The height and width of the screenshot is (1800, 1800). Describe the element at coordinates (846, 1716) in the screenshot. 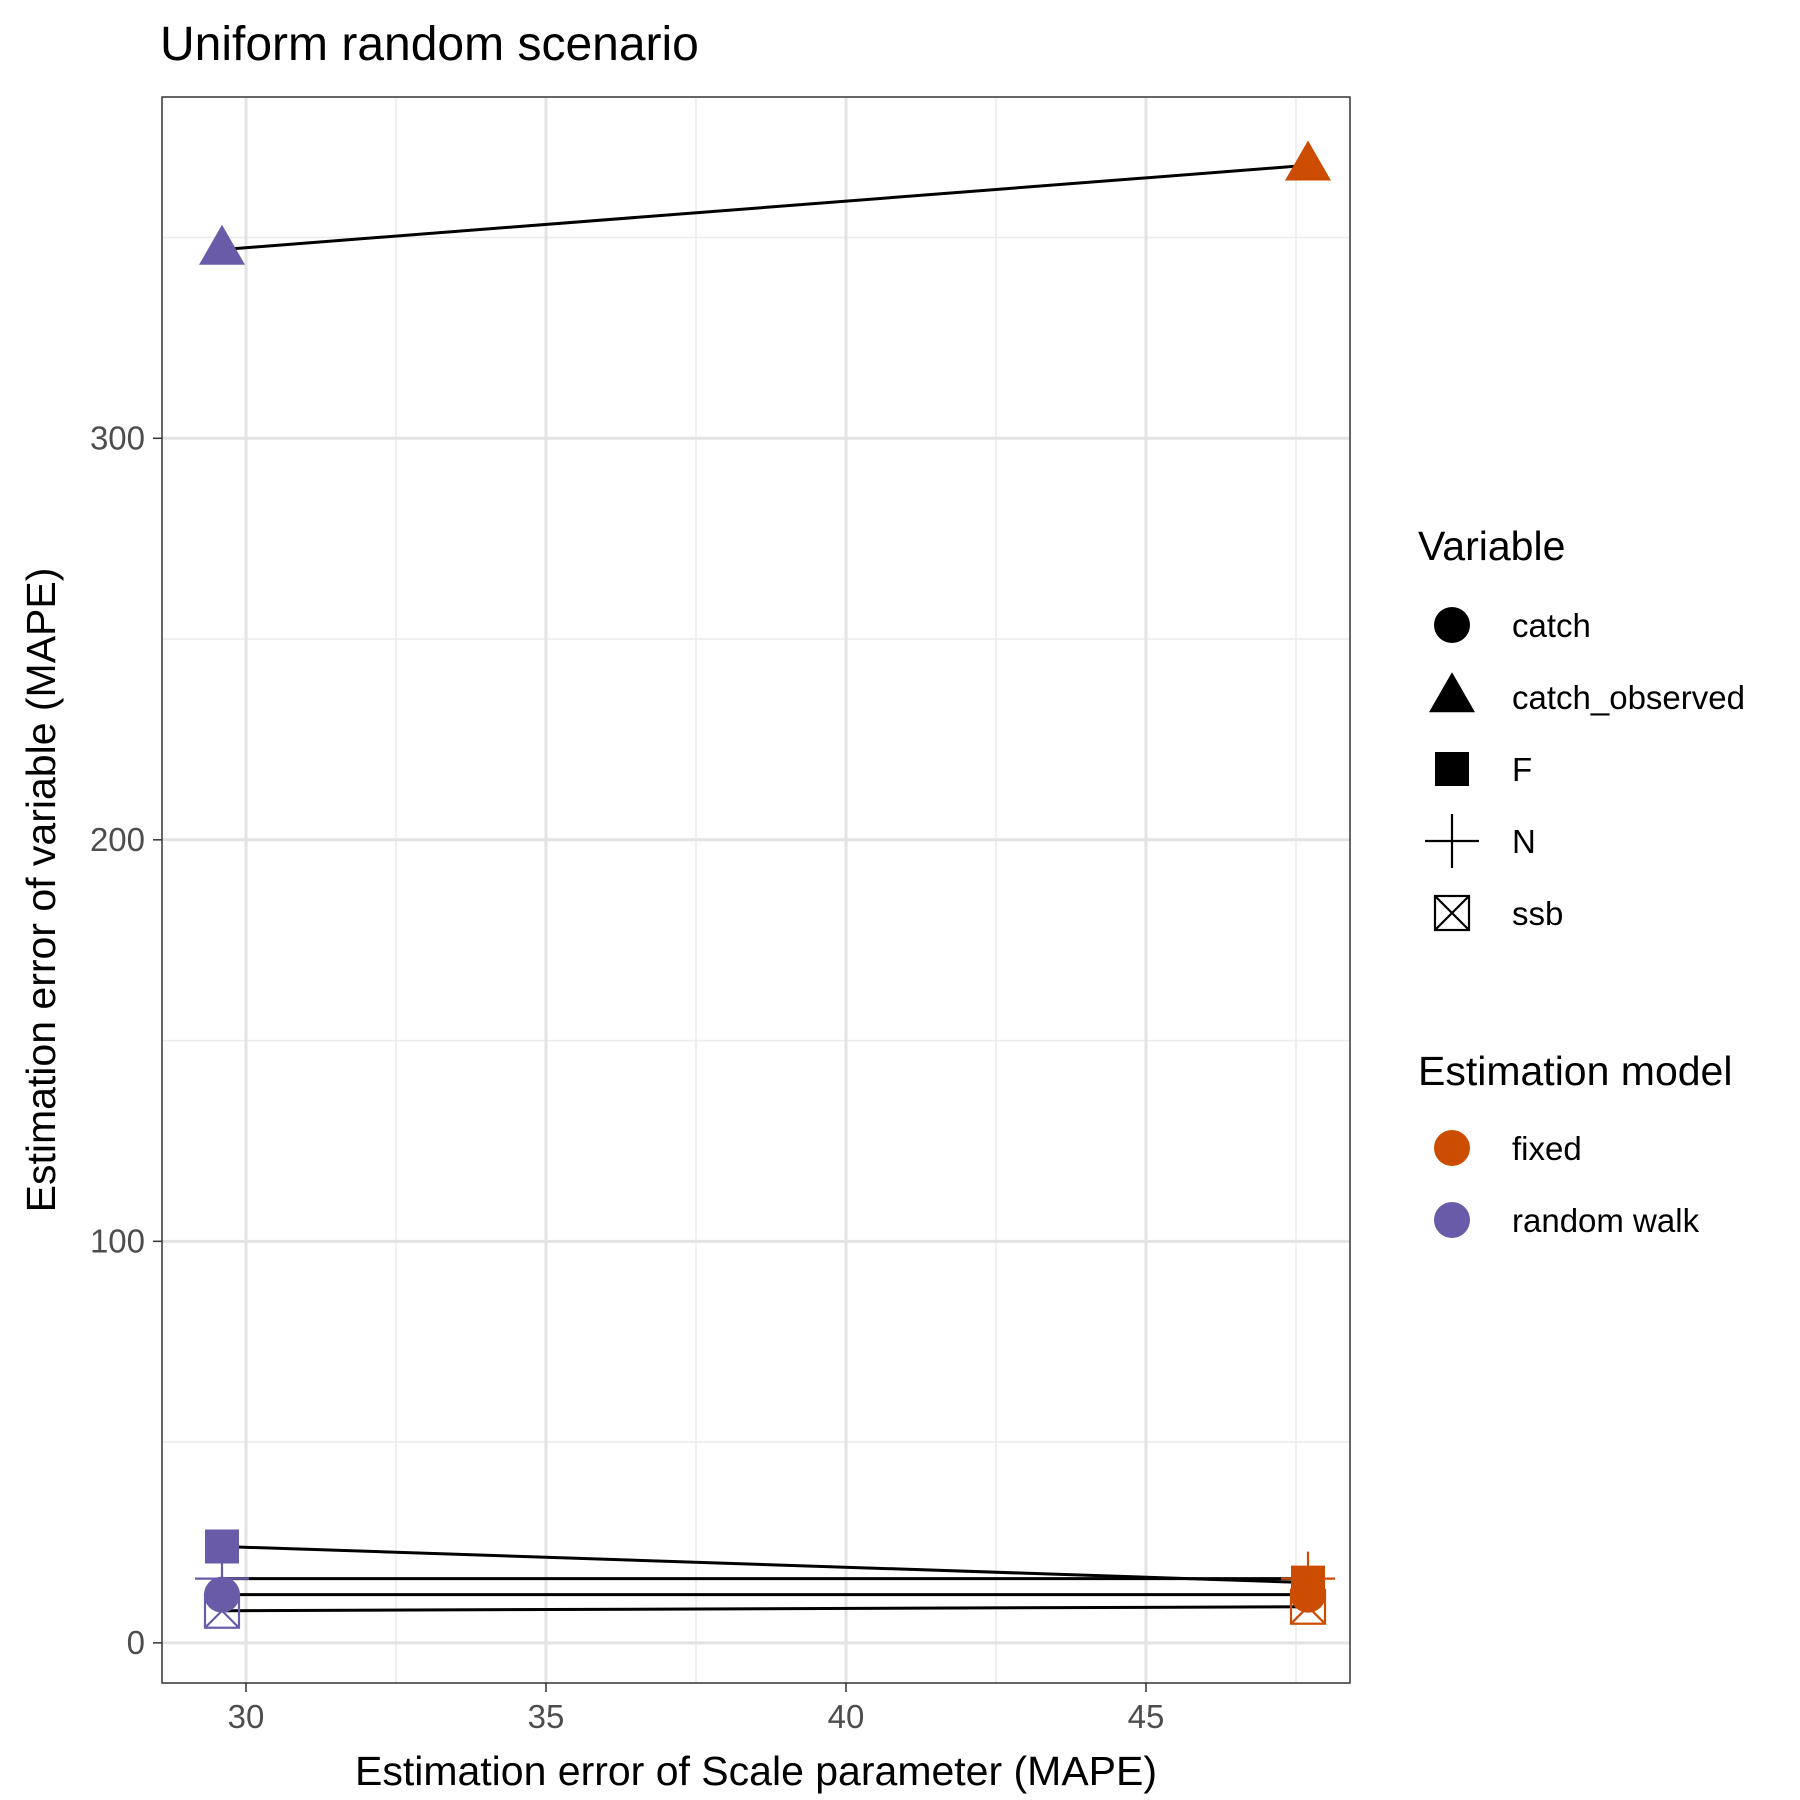

I see `x-tick-label: 40` at that location.